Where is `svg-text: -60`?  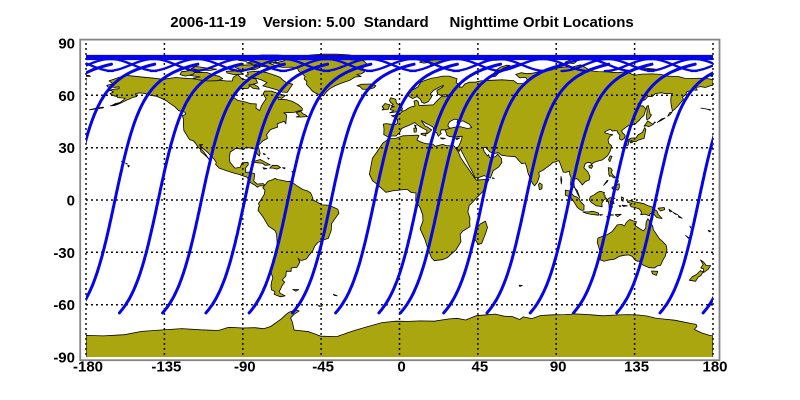
svg-text: -60 is located at coordinates (64, 305).